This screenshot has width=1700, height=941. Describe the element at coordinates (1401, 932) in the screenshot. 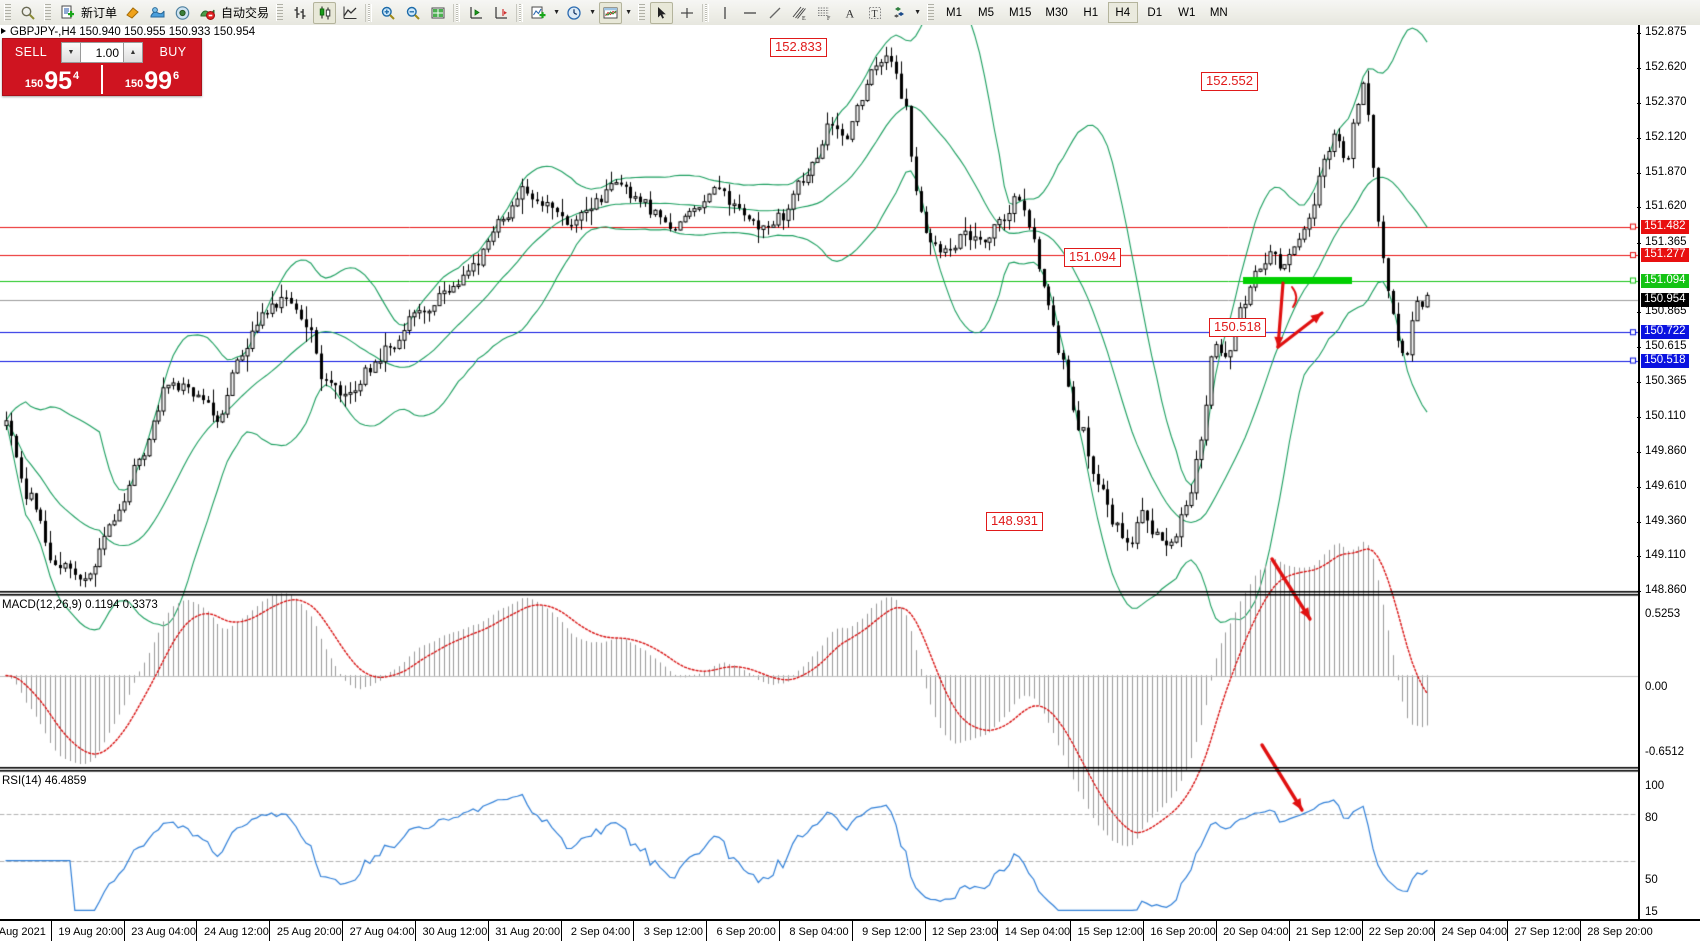

I see `date-tick-label: 22 Sep 20:00` at that location.